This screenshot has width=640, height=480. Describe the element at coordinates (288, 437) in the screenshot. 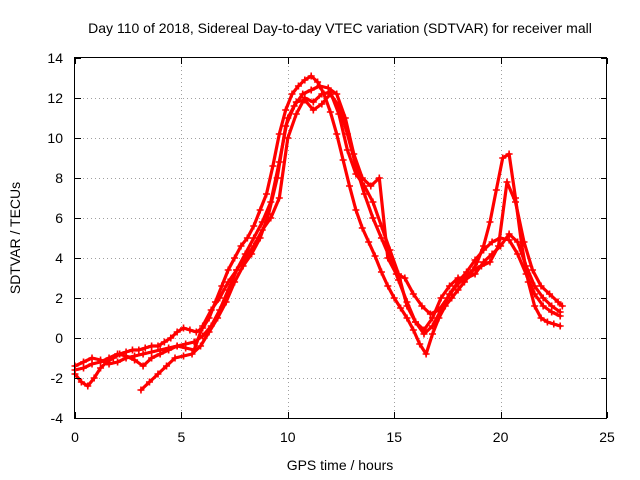

I see `x-tick-label: 10` at that location.